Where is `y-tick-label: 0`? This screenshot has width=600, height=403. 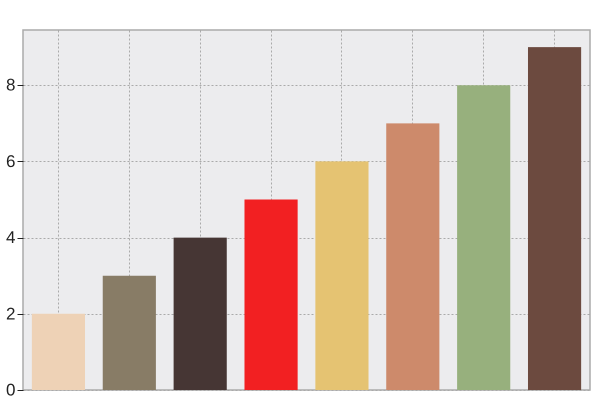 y-tick-label: 0 is located at coordinates (11, 390).